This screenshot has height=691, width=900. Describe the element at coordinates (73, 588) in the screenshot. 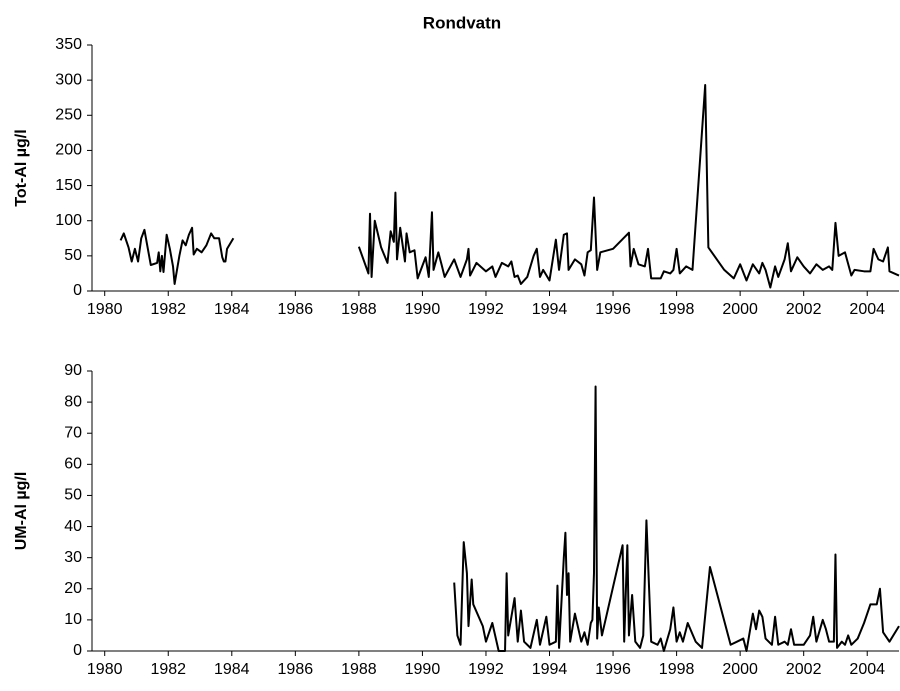

I see `y-tick-label: 20` at that location.